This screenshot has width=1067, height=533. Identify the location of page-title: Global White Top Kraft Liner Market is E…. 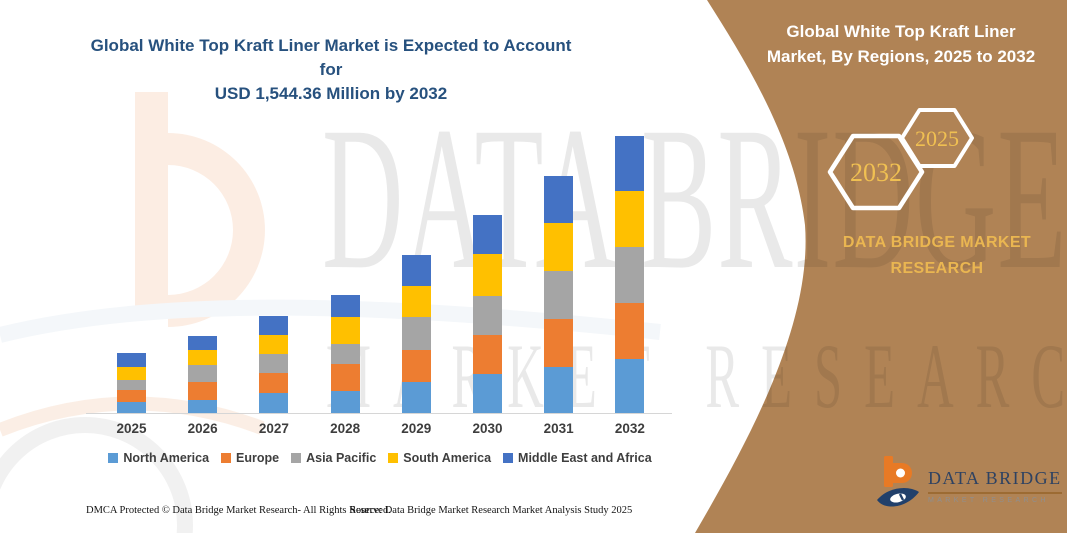
(331, 70).